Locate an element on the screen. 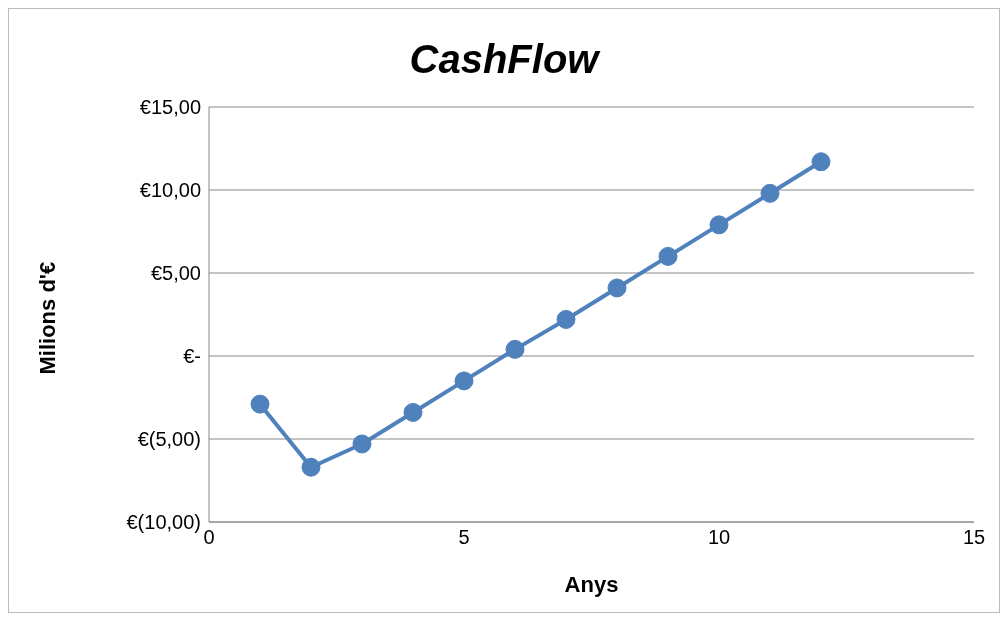 The height and width of the screenshot is (619, 1003). x-axis-title: Anys is located at coordinates (591, 584).